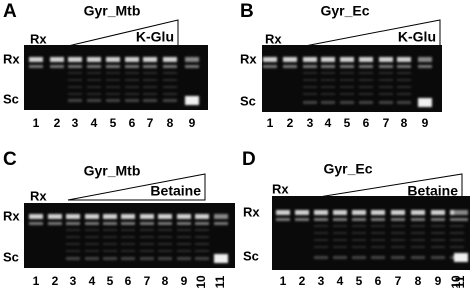 The image size is (474, 292). I want to click on row-label: Rx, so click(11, 215).